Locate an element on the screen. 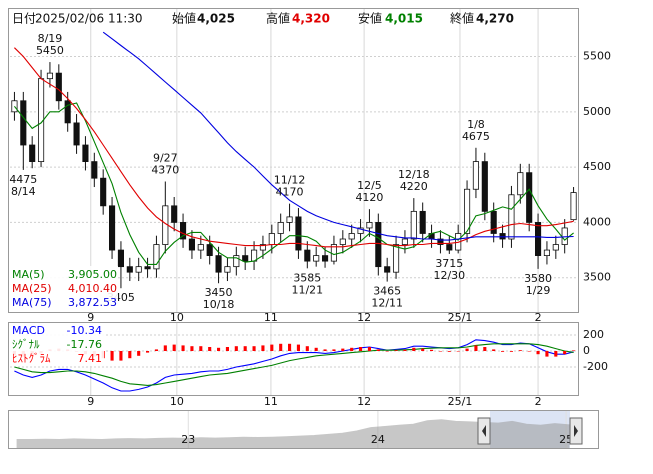 The height and width of the screenshot is (474, 653). annotation-value: 3715 is located at coordinates (449, 263).